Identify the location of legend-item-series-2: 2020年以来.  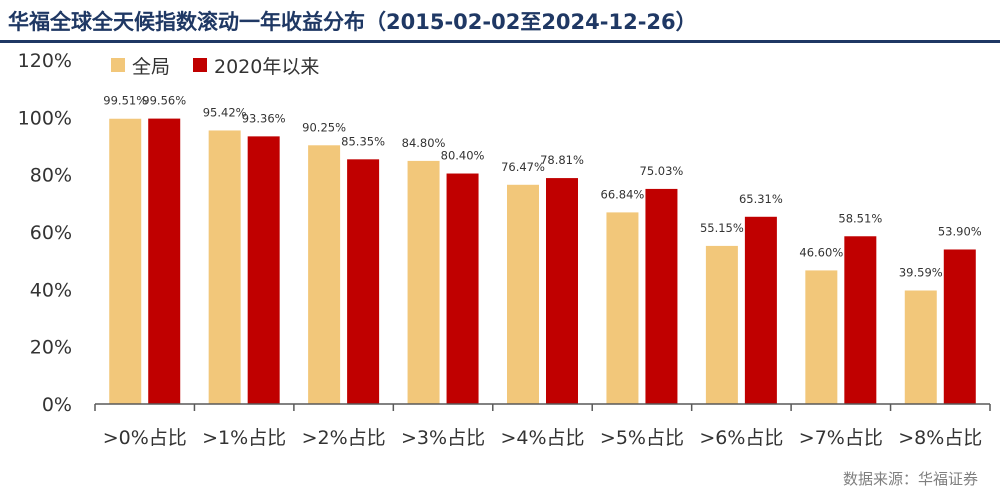
(256, 65).